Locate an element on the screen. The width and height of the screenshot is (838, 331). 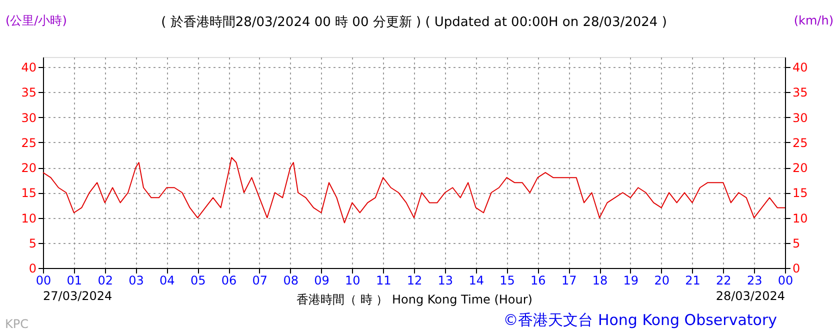
text: 28/03/2024 is located at coordinates (750, 296).